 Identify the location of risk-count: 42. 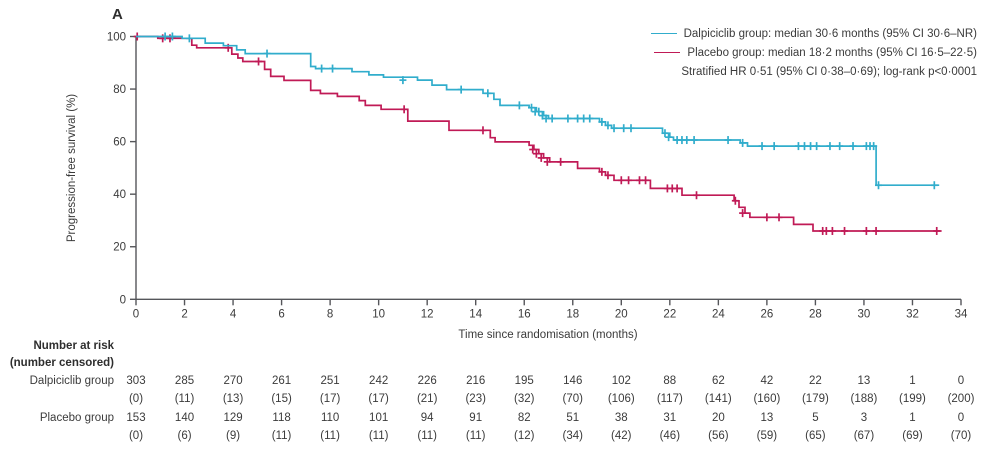
(767, 381).